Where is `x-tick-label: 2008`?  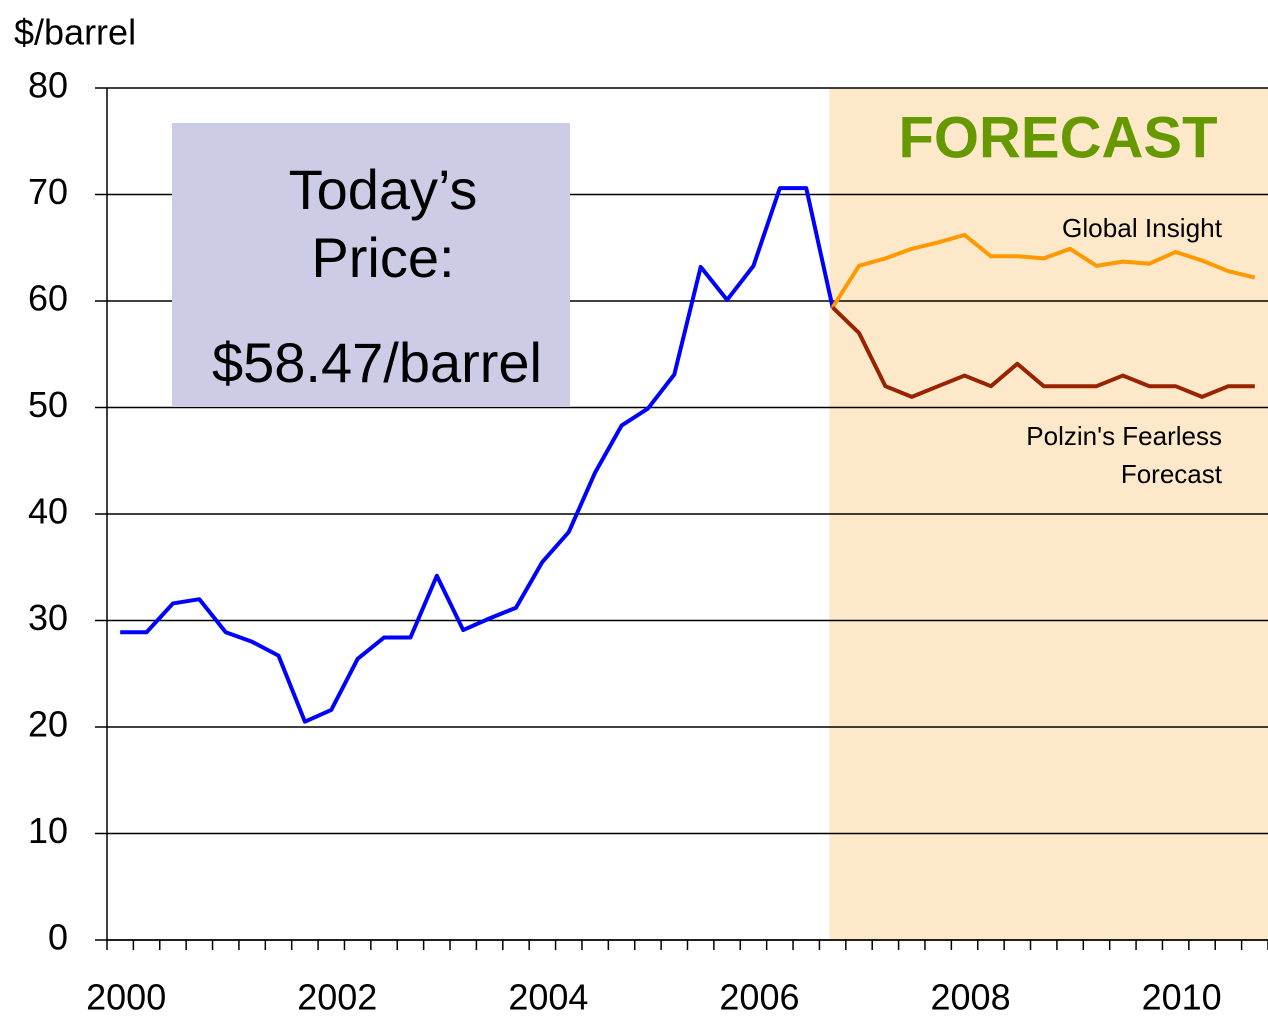 x-tick-label: 2008 is located at coordinates (971, 997).